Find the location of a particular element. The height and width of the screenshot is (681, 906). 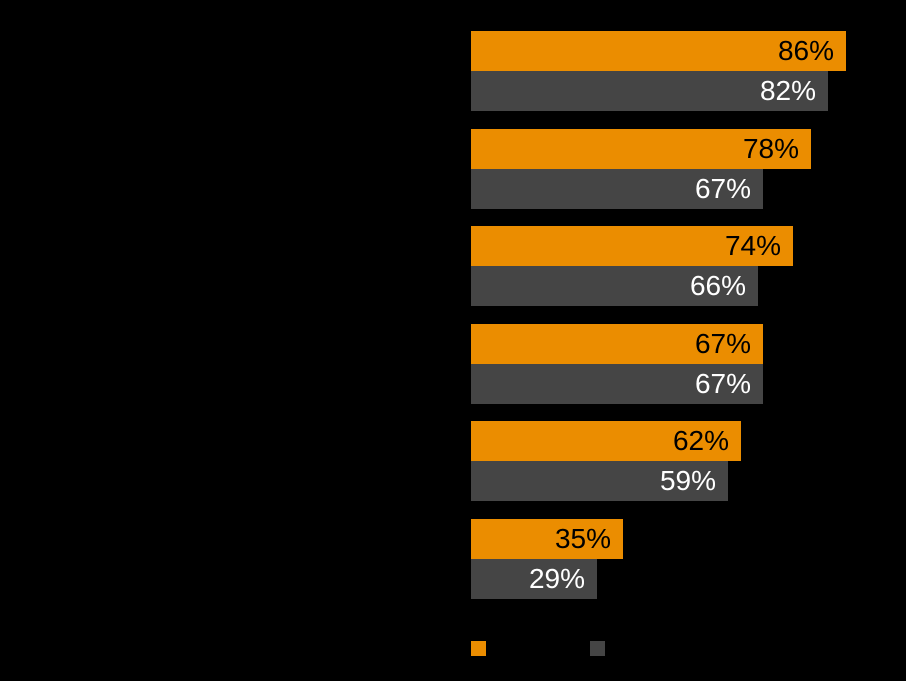

bar-value-label: 29% is located at coordinates (556, 578).